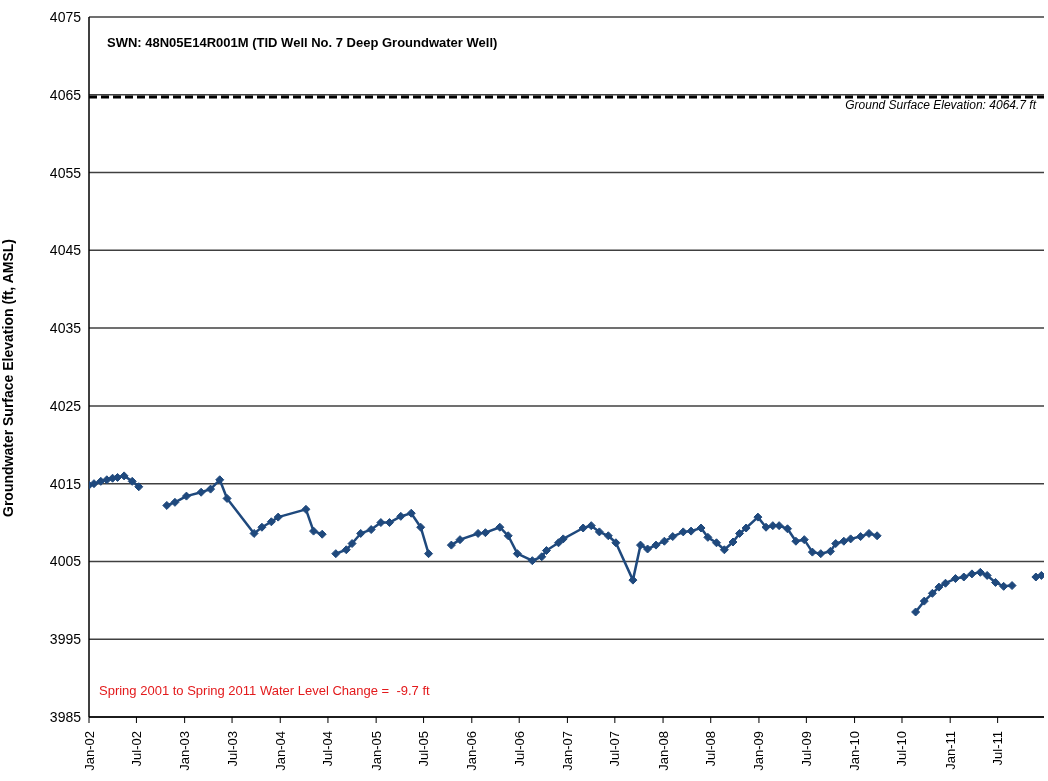 The width and height of the screenshot is (1048, 781). Describe the element at coordinates (902, 749) in the screenshot. I see `x-tick-label: Jul-10` at that location.